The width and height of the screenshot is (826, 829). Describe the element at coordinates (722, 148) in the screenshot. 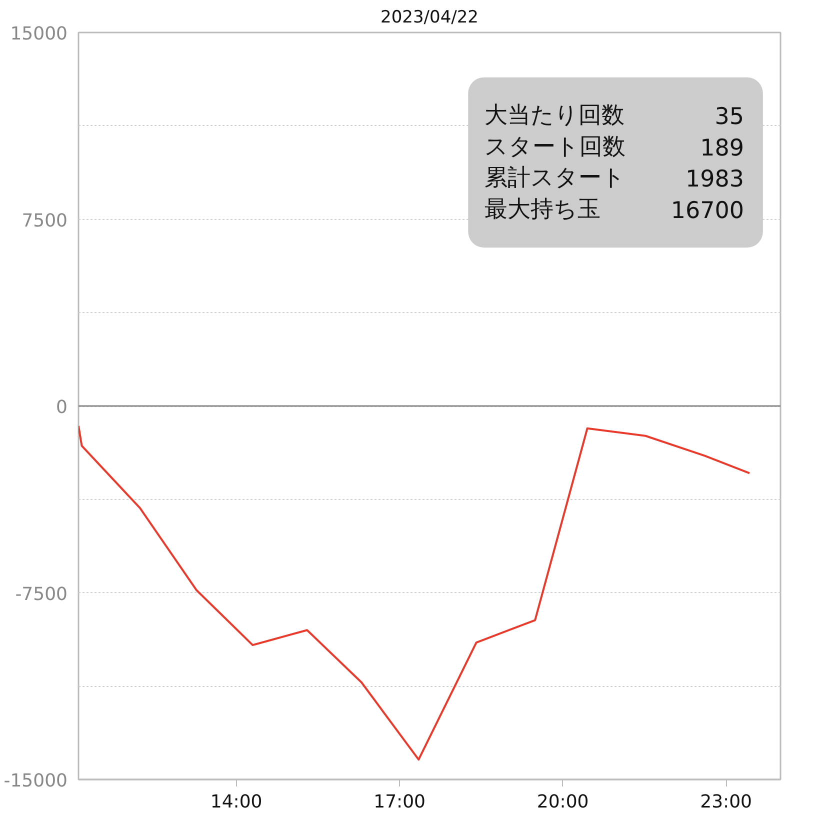

I see `annotation: 189` at that location.